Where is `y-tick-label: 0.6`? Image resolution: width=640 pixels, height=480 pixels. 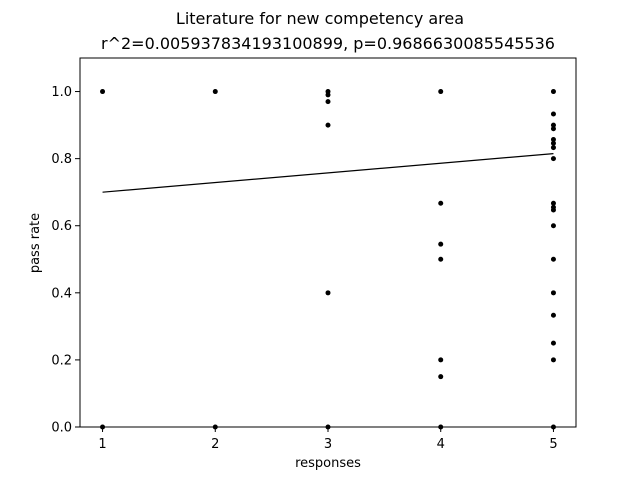 y-tick-label: 0.6 is located at coordinates (61, 226).